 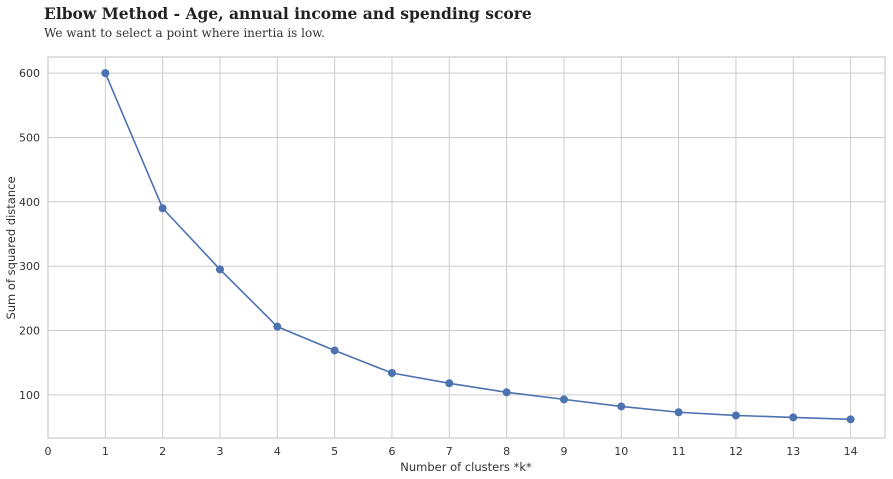 I want to click on x-tick-label: 9, so click(x=563, y=451).